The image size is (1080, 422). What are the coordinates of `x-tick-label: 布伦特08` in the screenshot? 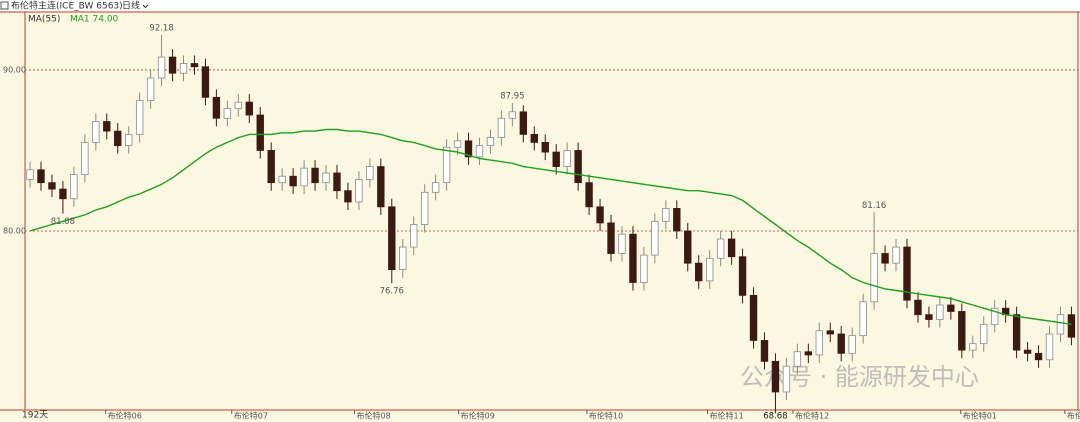 It's located at (374, 416).